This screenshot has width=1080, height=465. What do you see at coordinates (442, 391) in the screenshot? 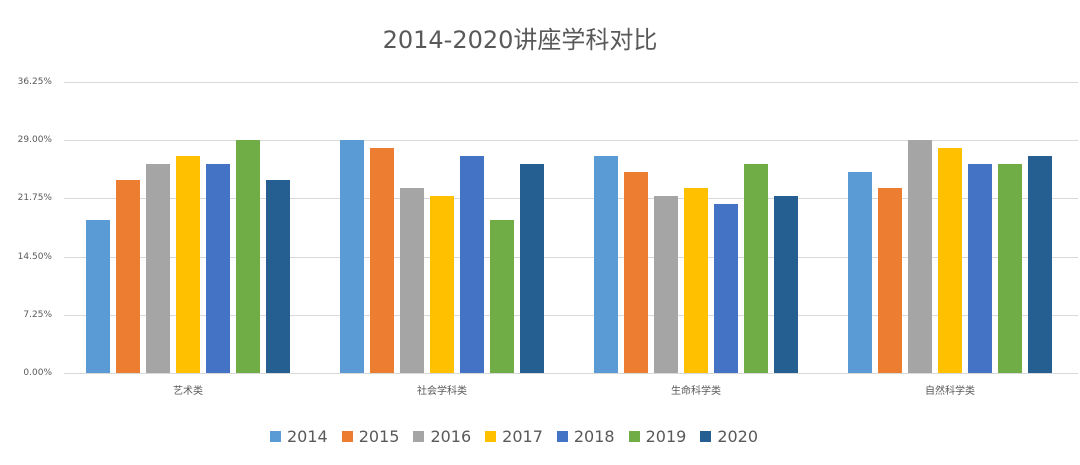
I see `x-category-label: 社会学科类` at bounding box center [442, 391].